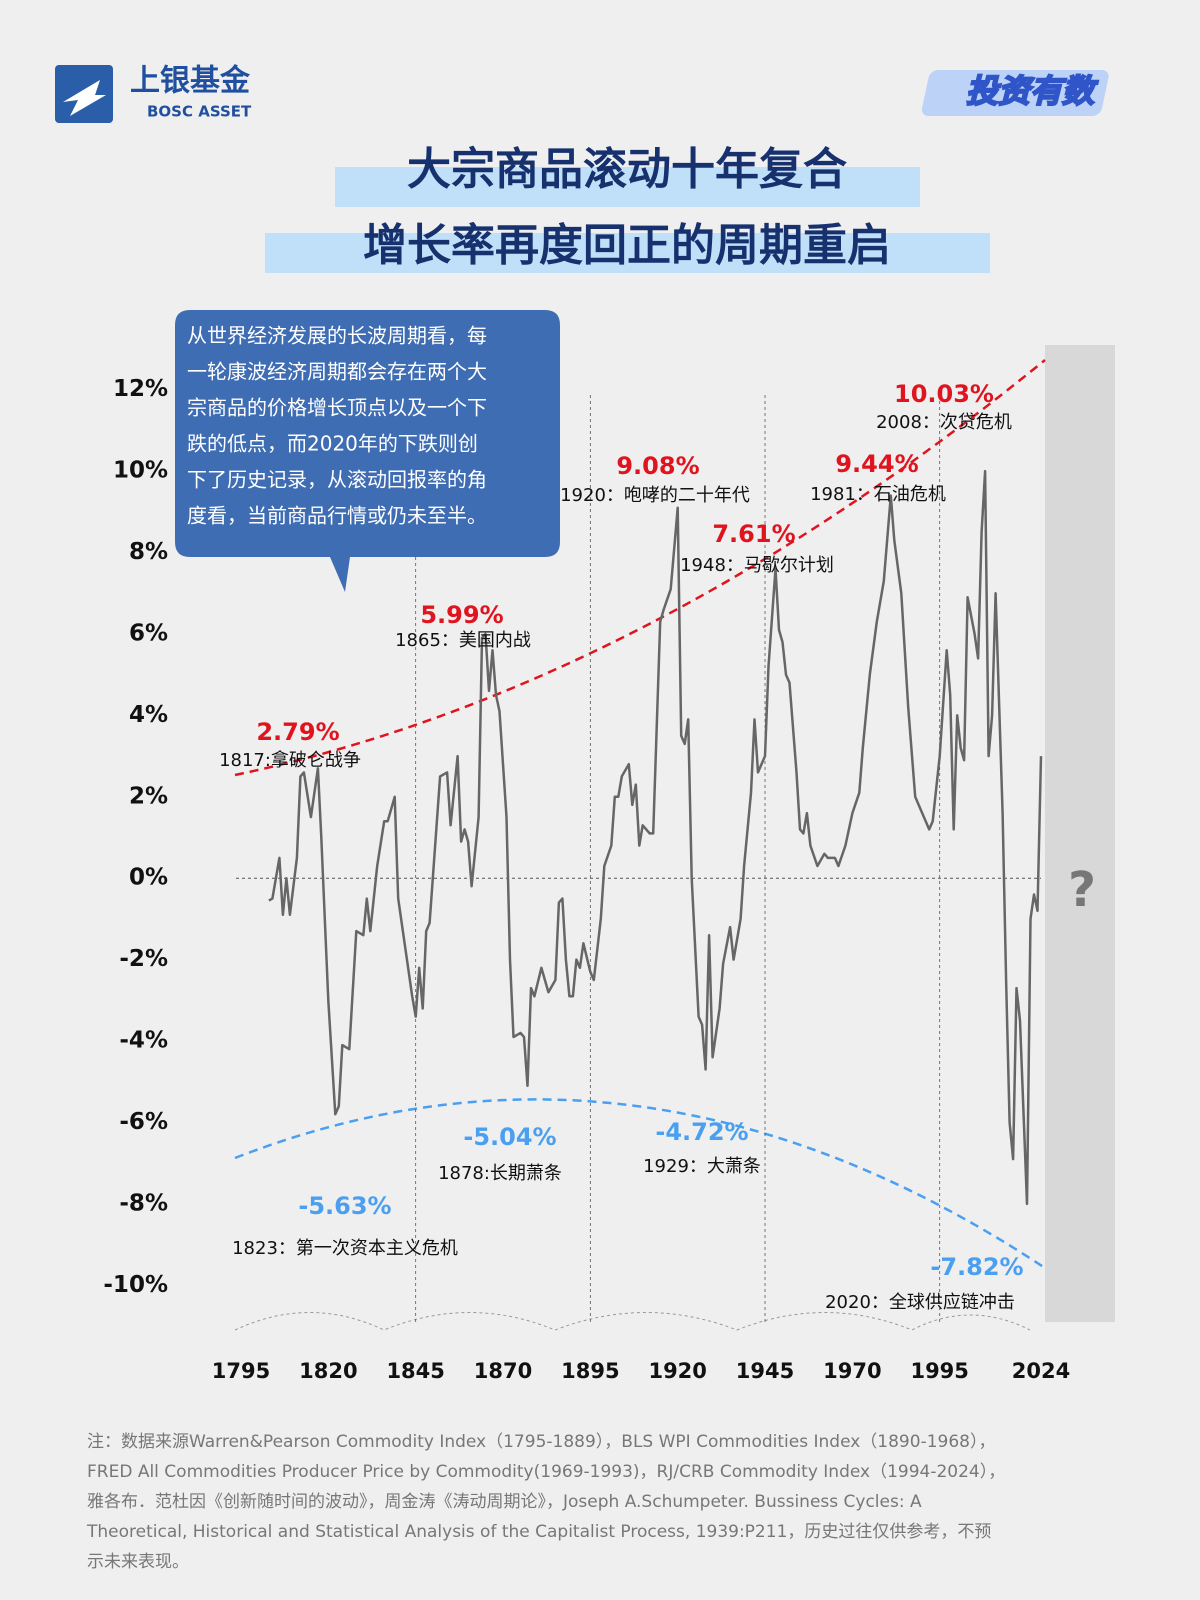 This screenshot has height=1600, width=1200. Describe the element at coordinates (143, 959) in the screenshot. I see `y-tick-label: -2%` at that location.